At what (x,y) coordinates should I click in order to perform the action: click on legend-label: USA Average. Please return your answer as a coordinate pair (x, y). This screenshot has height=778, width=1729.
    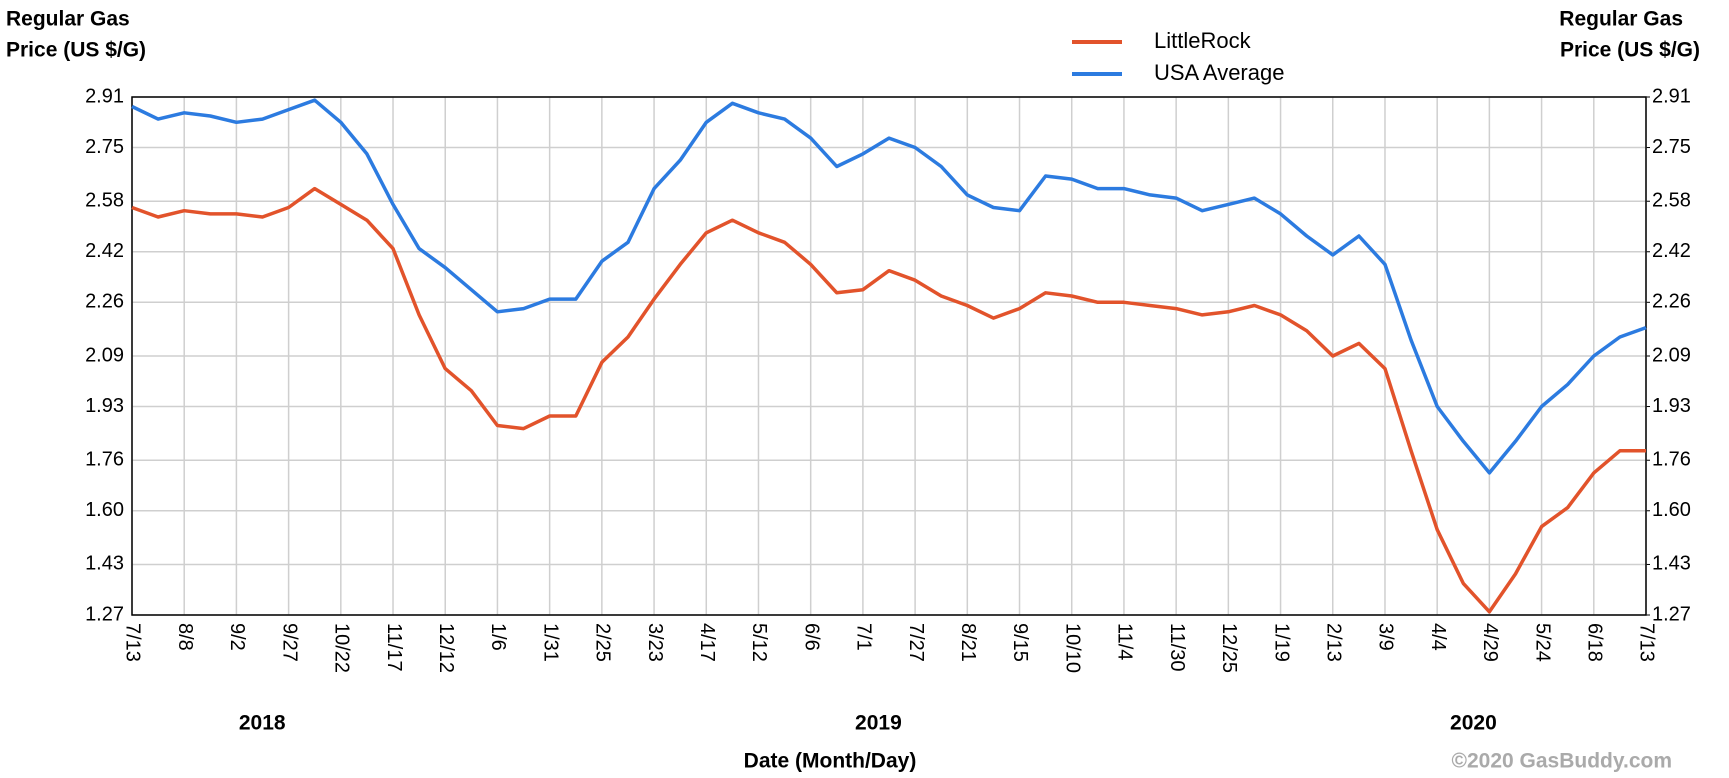
    Looking at the image, I should click on (1219, 72).